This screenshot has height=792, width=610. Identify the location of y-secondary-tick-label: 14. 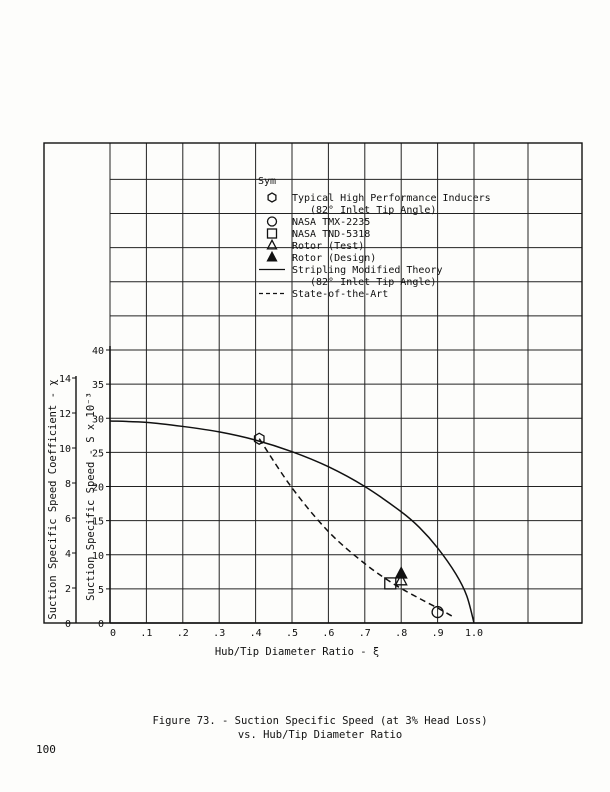
(65, 379).